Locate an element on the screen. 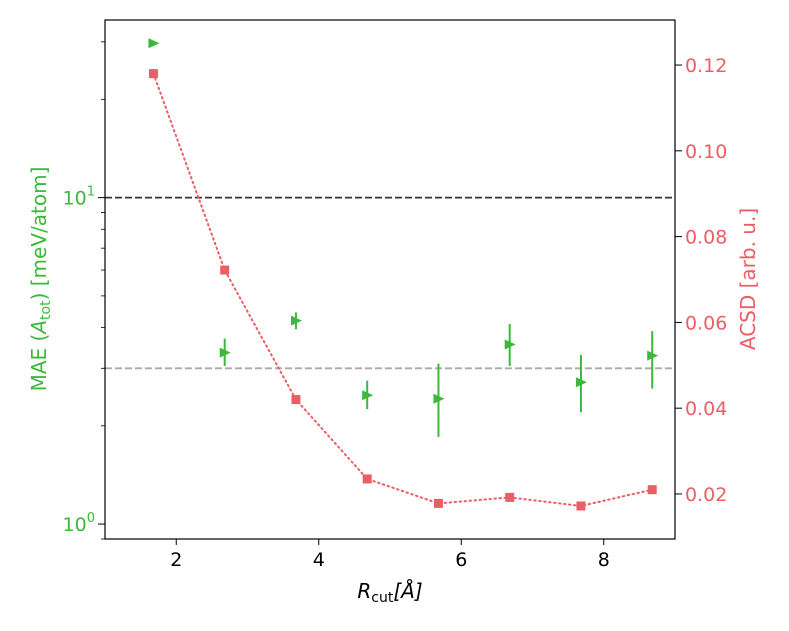 This screenshot has height=631, width=789. y-left-tick-label-2: 10¹ is located at coordinates (79, 197).